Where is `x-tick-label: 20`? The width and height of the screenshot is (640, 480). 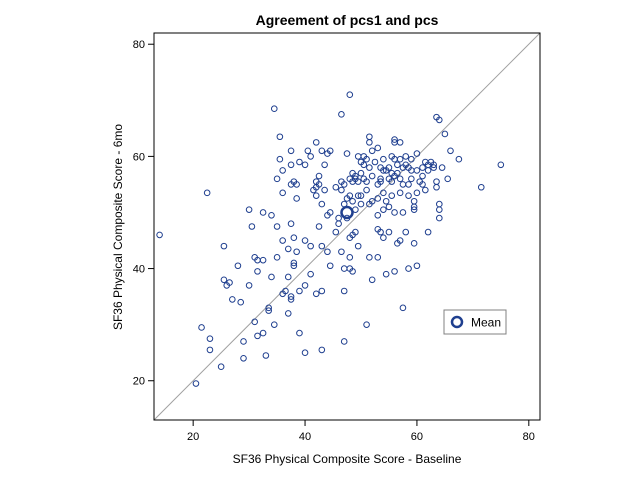
x-tick-label: 20 is located at coordinates (193, 437).